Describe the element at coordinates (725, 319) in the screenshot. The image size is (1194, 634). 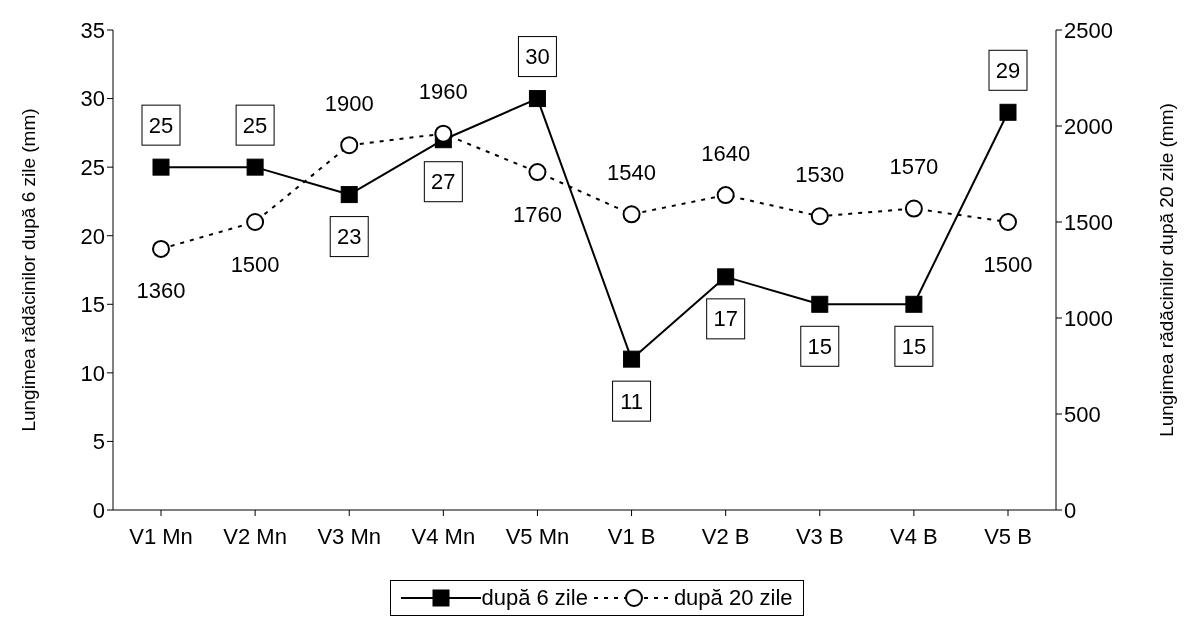
I see `data-label: 17` at that location.